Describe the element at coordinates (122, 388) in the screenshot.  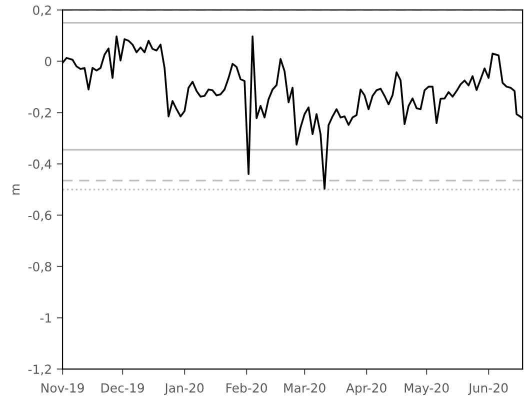
I see `x-tick-label: Dec-19` at that location.